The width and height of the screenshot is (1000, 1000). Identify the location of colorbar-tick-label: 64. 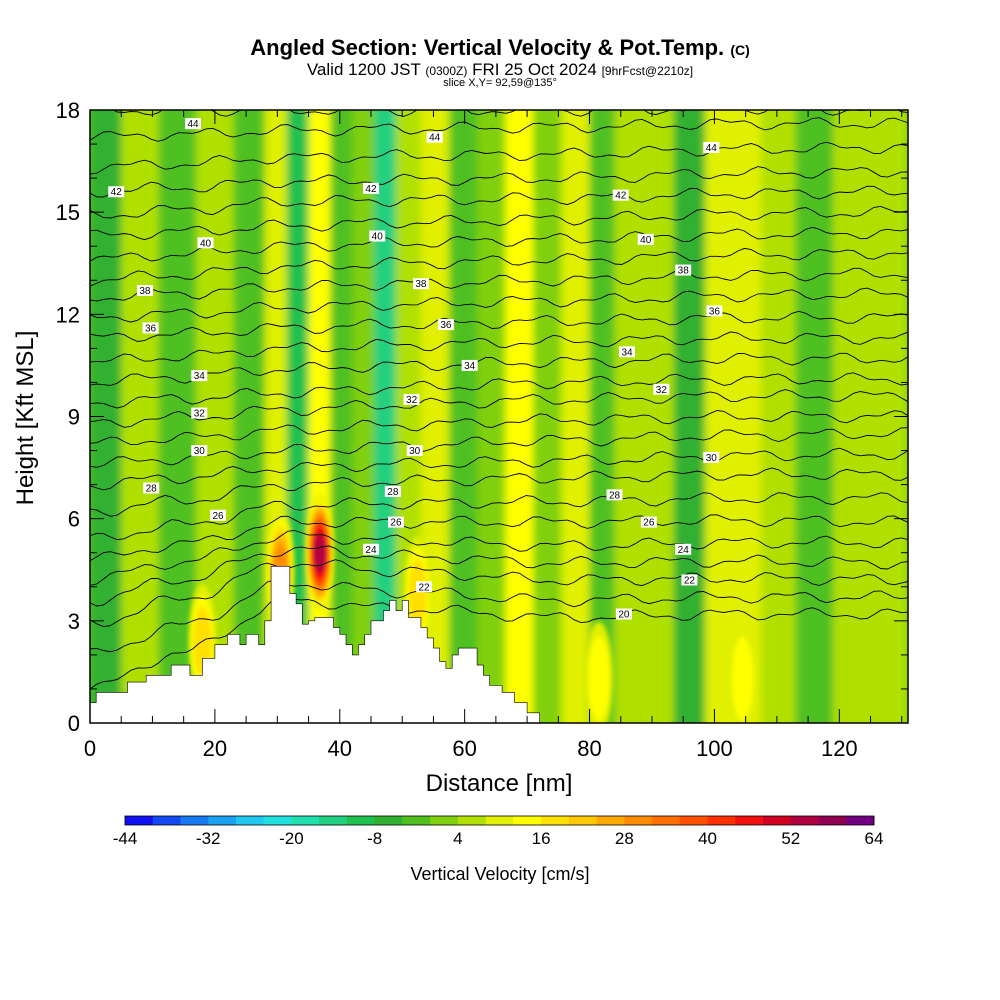
(874, 838).